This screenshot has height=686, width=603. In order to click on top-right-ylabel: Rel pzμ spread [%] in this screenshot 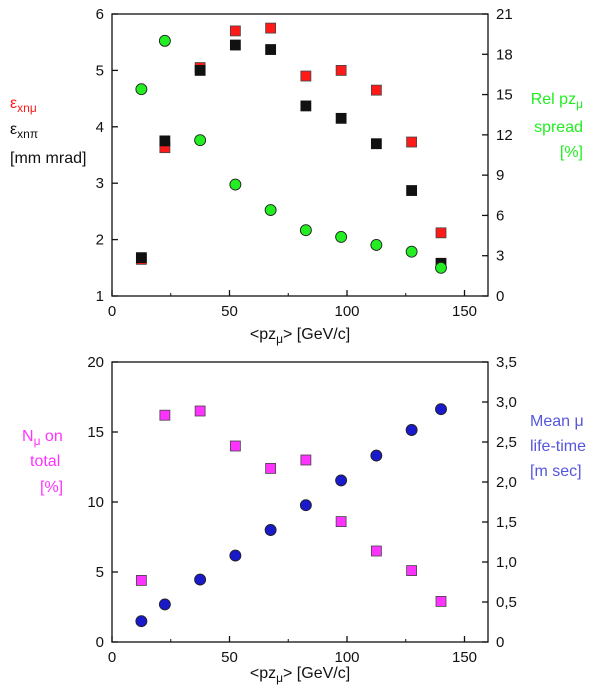, I will do `click(557, 126)`.